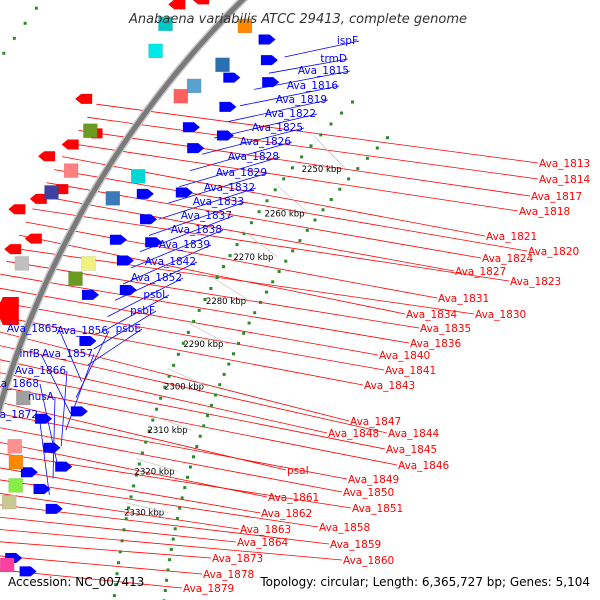  What do you see at coordinates (333, 59) in the screenshot?
I see `plus-gene-label: trmD` at bounding box center [333, 59].